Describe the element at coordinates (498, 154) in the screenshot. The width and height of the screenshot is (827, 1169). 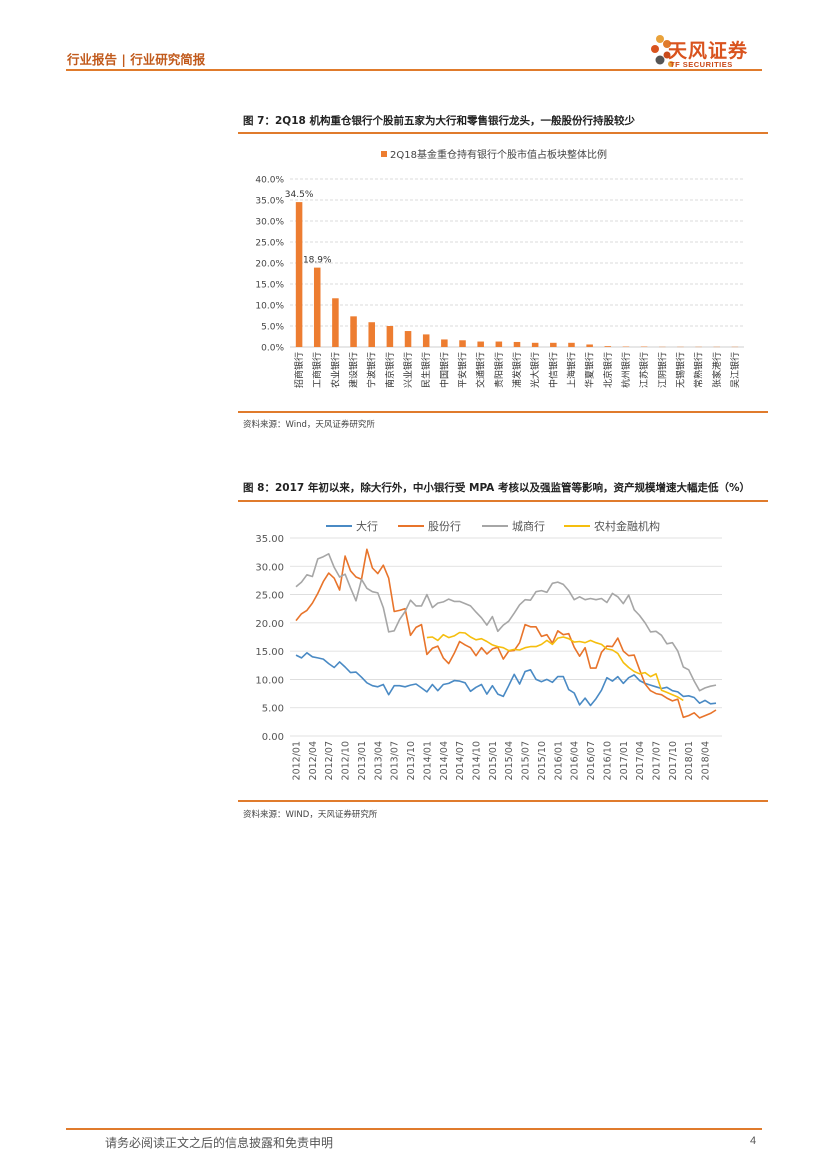
I see `legend-label: 2Q18基金重仓持有银行个股市值占板块整体比例` at that location.